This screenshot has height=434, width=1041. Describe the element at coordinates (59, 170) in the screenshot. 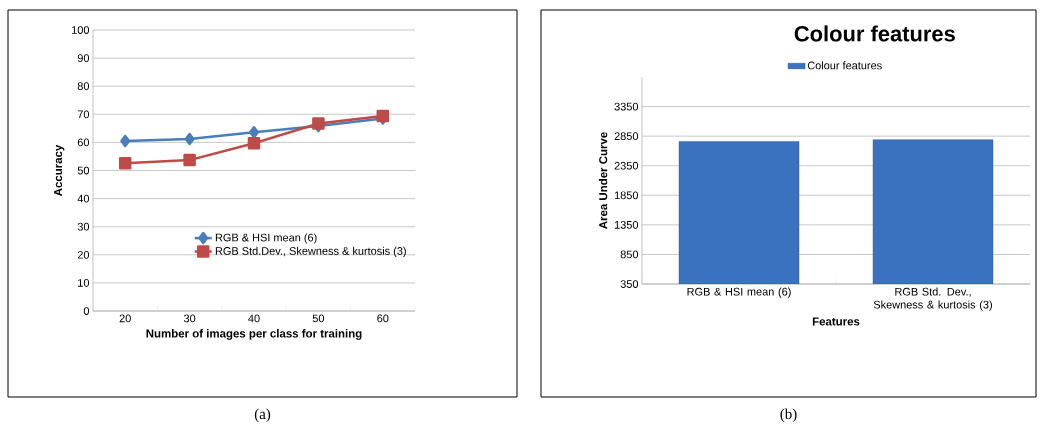

I see `y-axis-title: Accuracy` at that location.